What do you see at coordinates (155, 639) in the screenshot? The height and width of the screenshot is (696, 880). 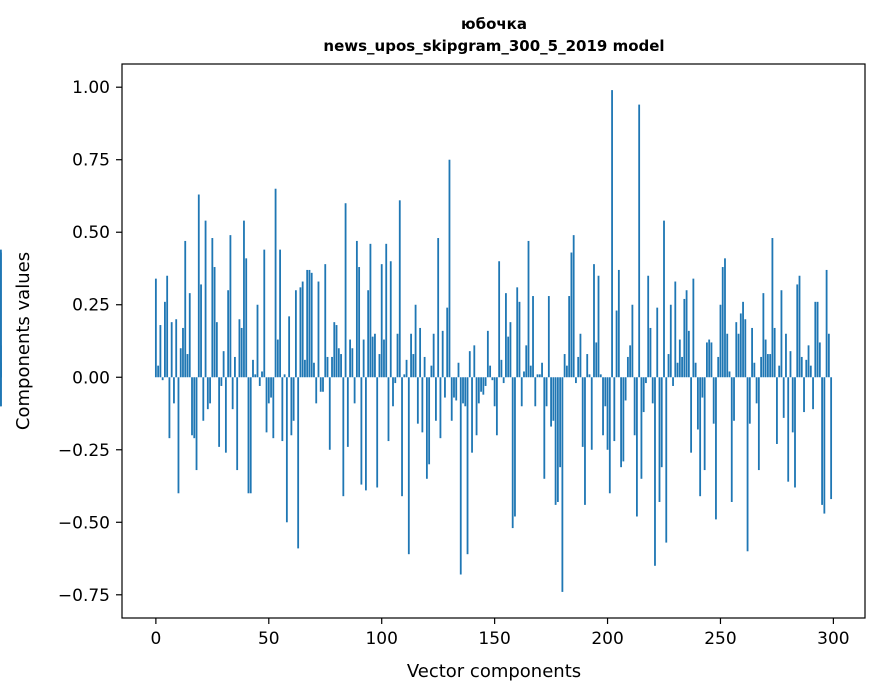 I see `x-tick-label: 0` at bounding box center [155, 639].